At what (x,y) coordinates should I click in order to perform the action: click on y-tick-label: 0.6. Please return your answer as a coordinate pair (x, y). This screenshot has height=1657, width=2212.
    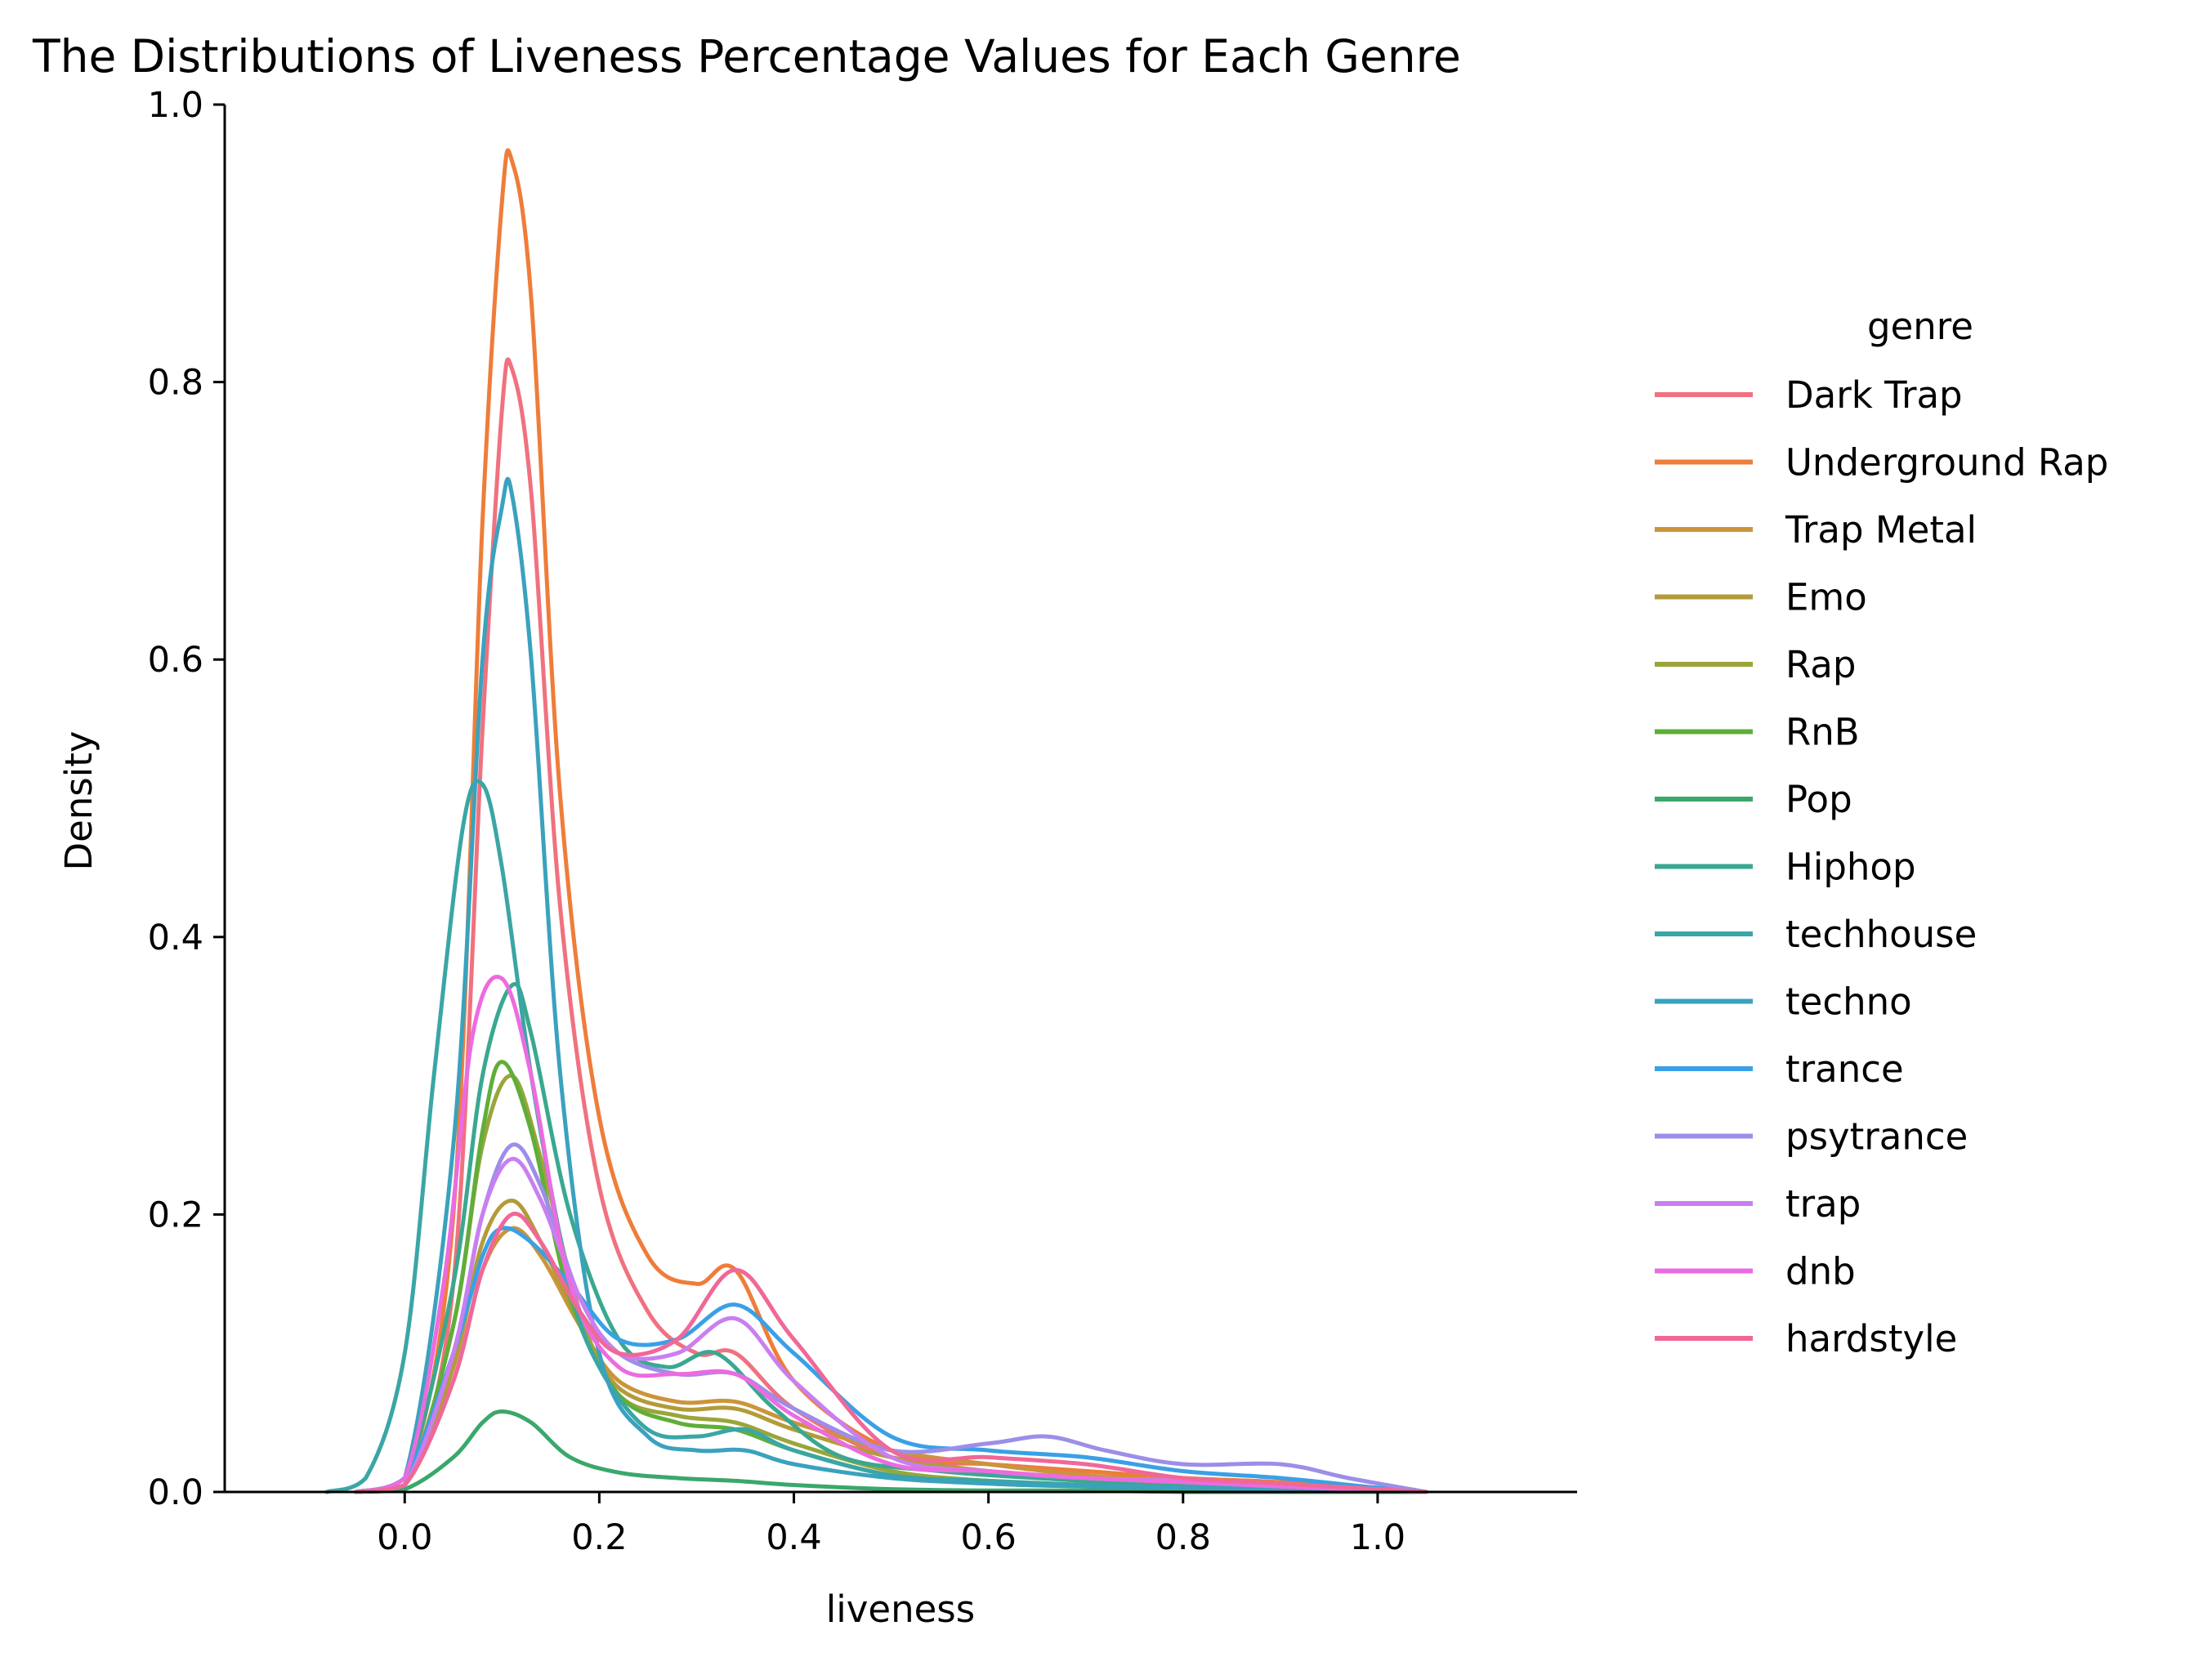
    Looking at the image, I should click on (175, 660).